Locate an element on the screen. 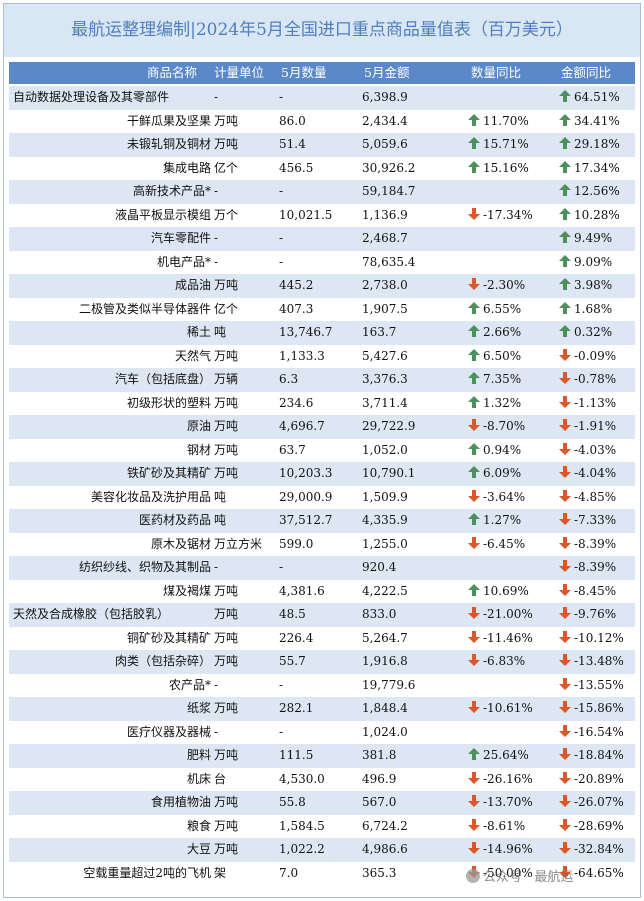 The image size is (644, 901). cell-amt-yoy: -10.12% is located at coordinates (591, 639).